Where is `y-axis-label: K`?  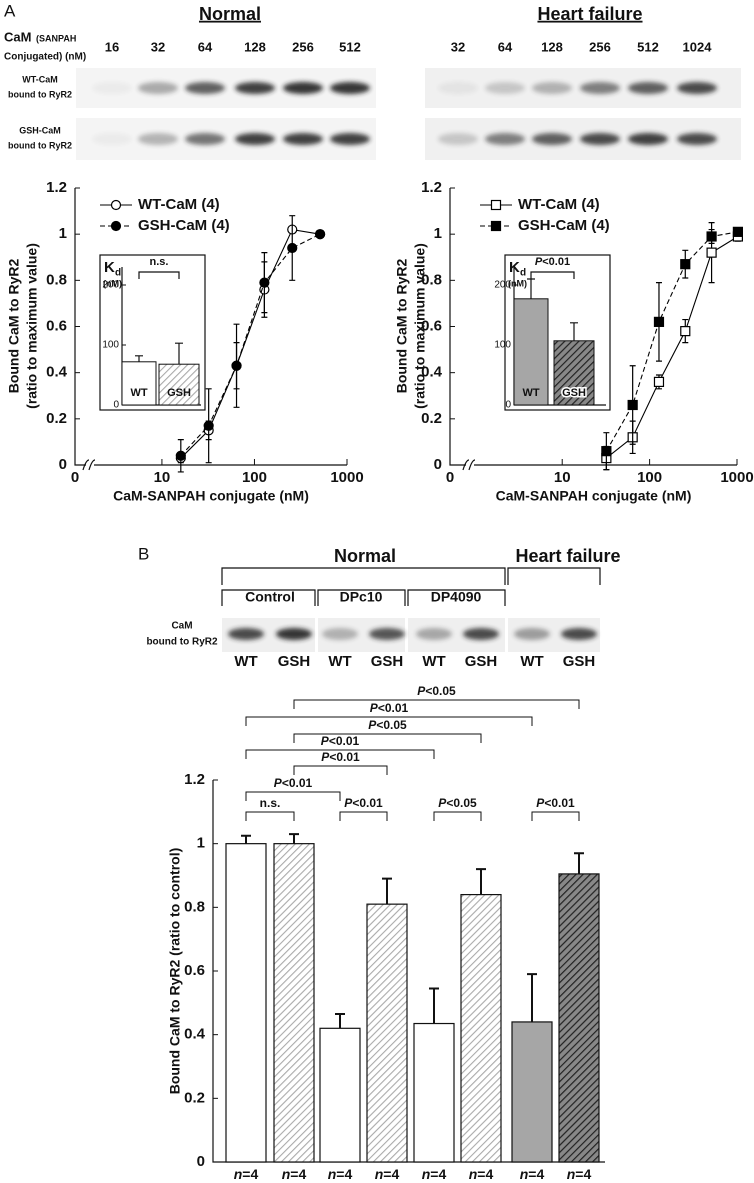
y-axis-label: K is located at coordinates (514, 267).